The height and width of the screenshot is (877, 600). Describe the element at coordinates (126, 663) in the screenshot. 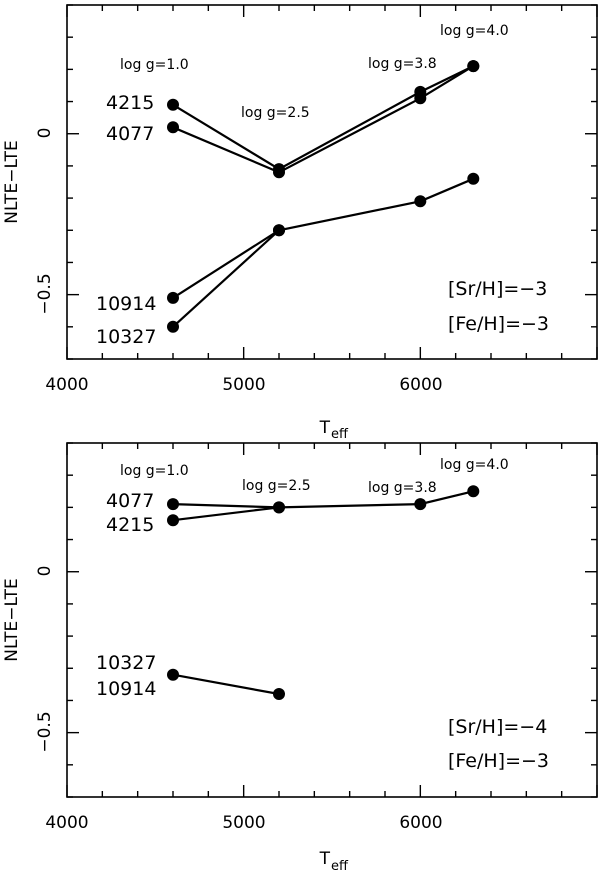

I see `bottom-series-label-10327: 10327` at that location.